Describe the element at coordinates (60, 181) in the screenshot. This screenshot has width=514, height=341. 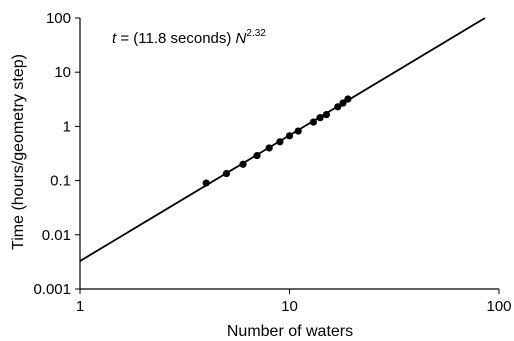
I see `y-tick-label: 0.1` at that location.